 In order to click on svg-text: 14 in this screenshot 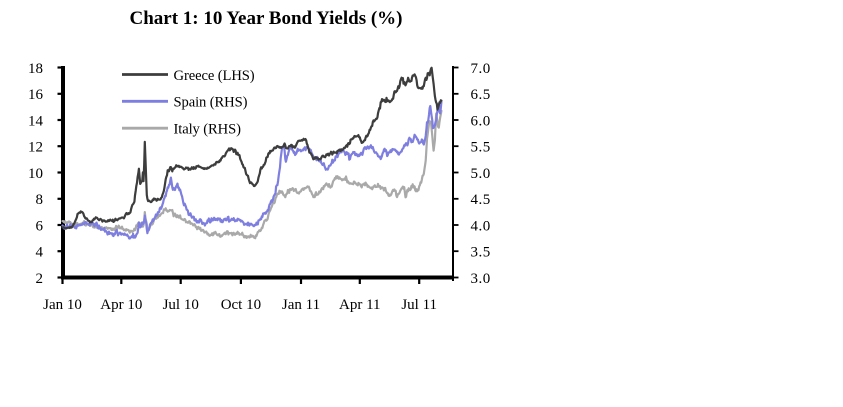, I will do `click(36, 121)`.